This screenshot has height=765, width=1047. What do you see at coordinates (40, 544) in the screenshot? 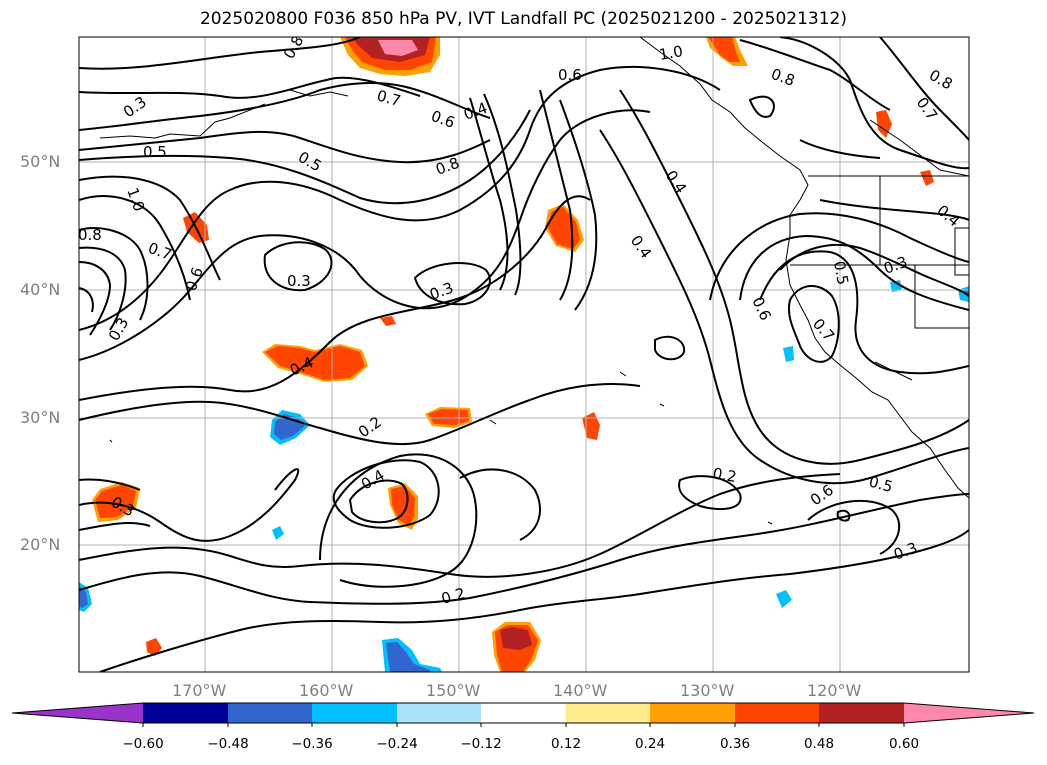
I see `lat-label: 20°N` at bounding box center [40, 544].